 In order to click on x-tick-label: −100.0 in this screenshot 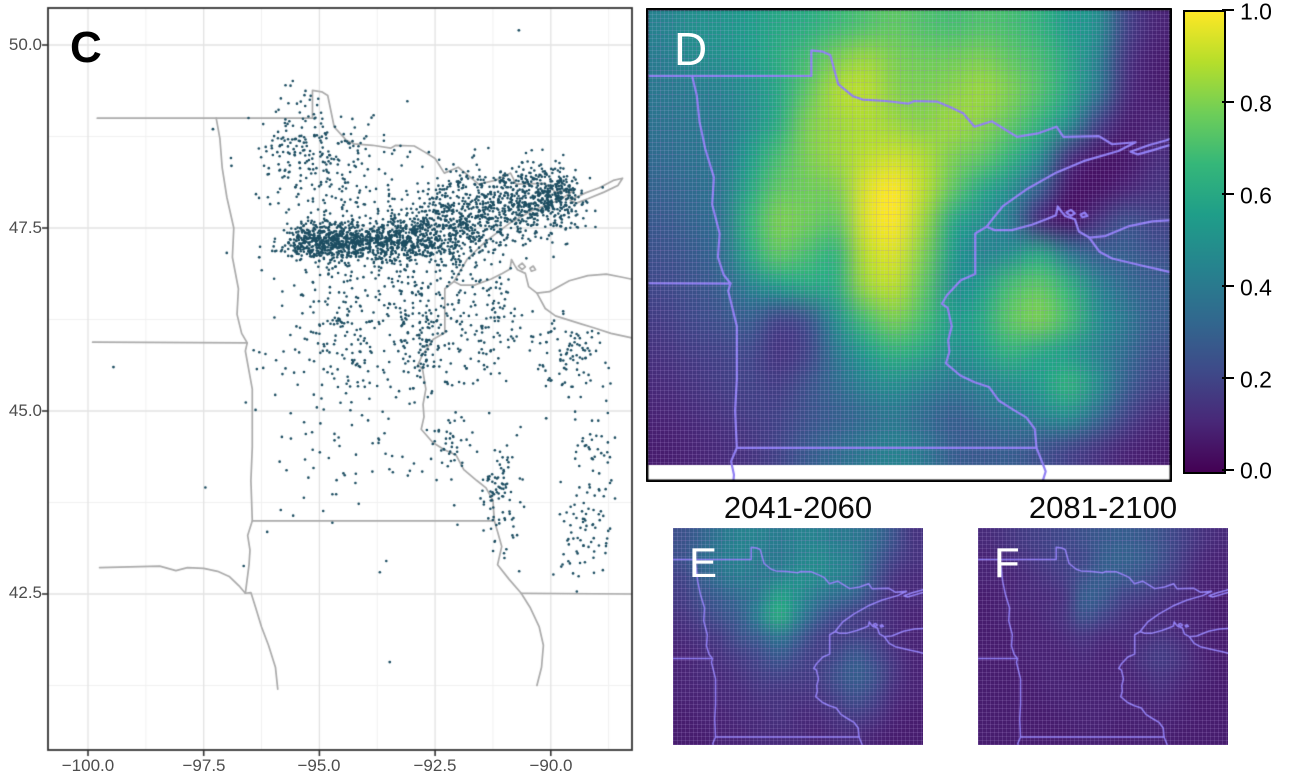, I will do `click(88, 765)`.